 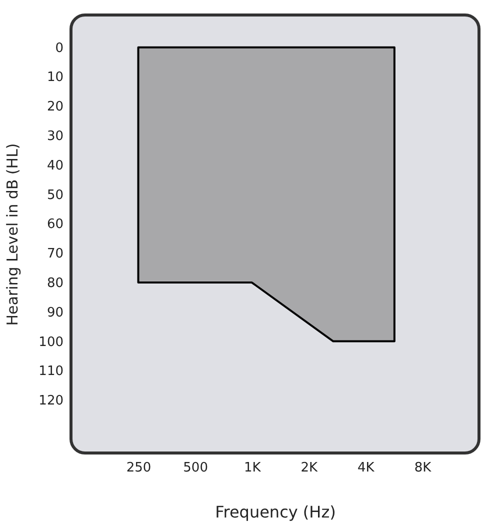 What do you see at coordinates (55, 284) in the screenshot?
I see `y-tick-label: 80` at bounding box center [55, 284].